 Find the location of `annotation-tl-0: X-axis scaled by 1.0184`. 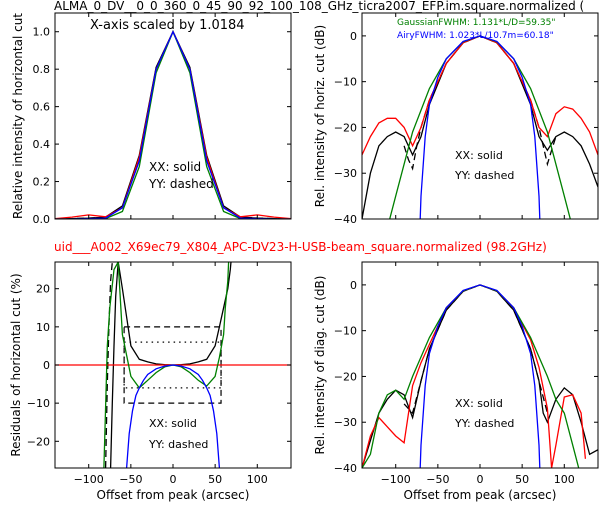

annotation-tl-0: X-axis scaled by 1.0184 is located at coordinates (167, 25).